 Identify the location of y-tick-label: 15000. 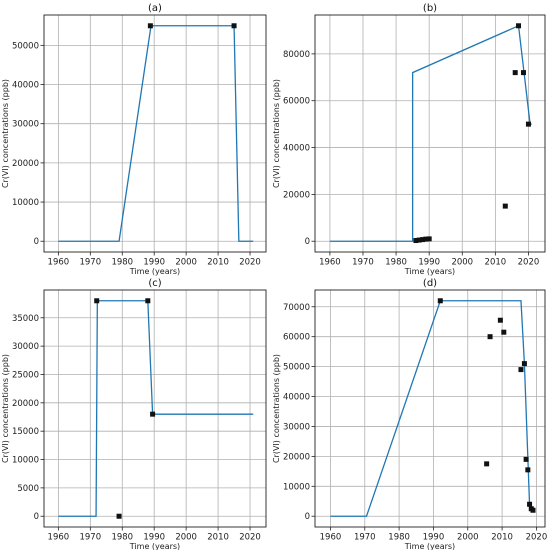
(25, 432).